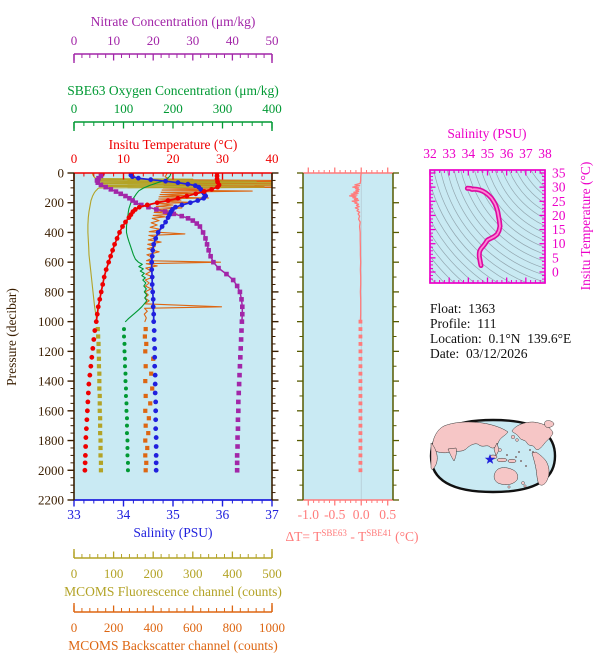 The width and height of the screenshot is (609, 663). Describe the element at coordinates (173, 90) in the screenshot. I see `oxygen-axis-title: SBE63 Oxygen Concentration (μm/kg)` at that location.